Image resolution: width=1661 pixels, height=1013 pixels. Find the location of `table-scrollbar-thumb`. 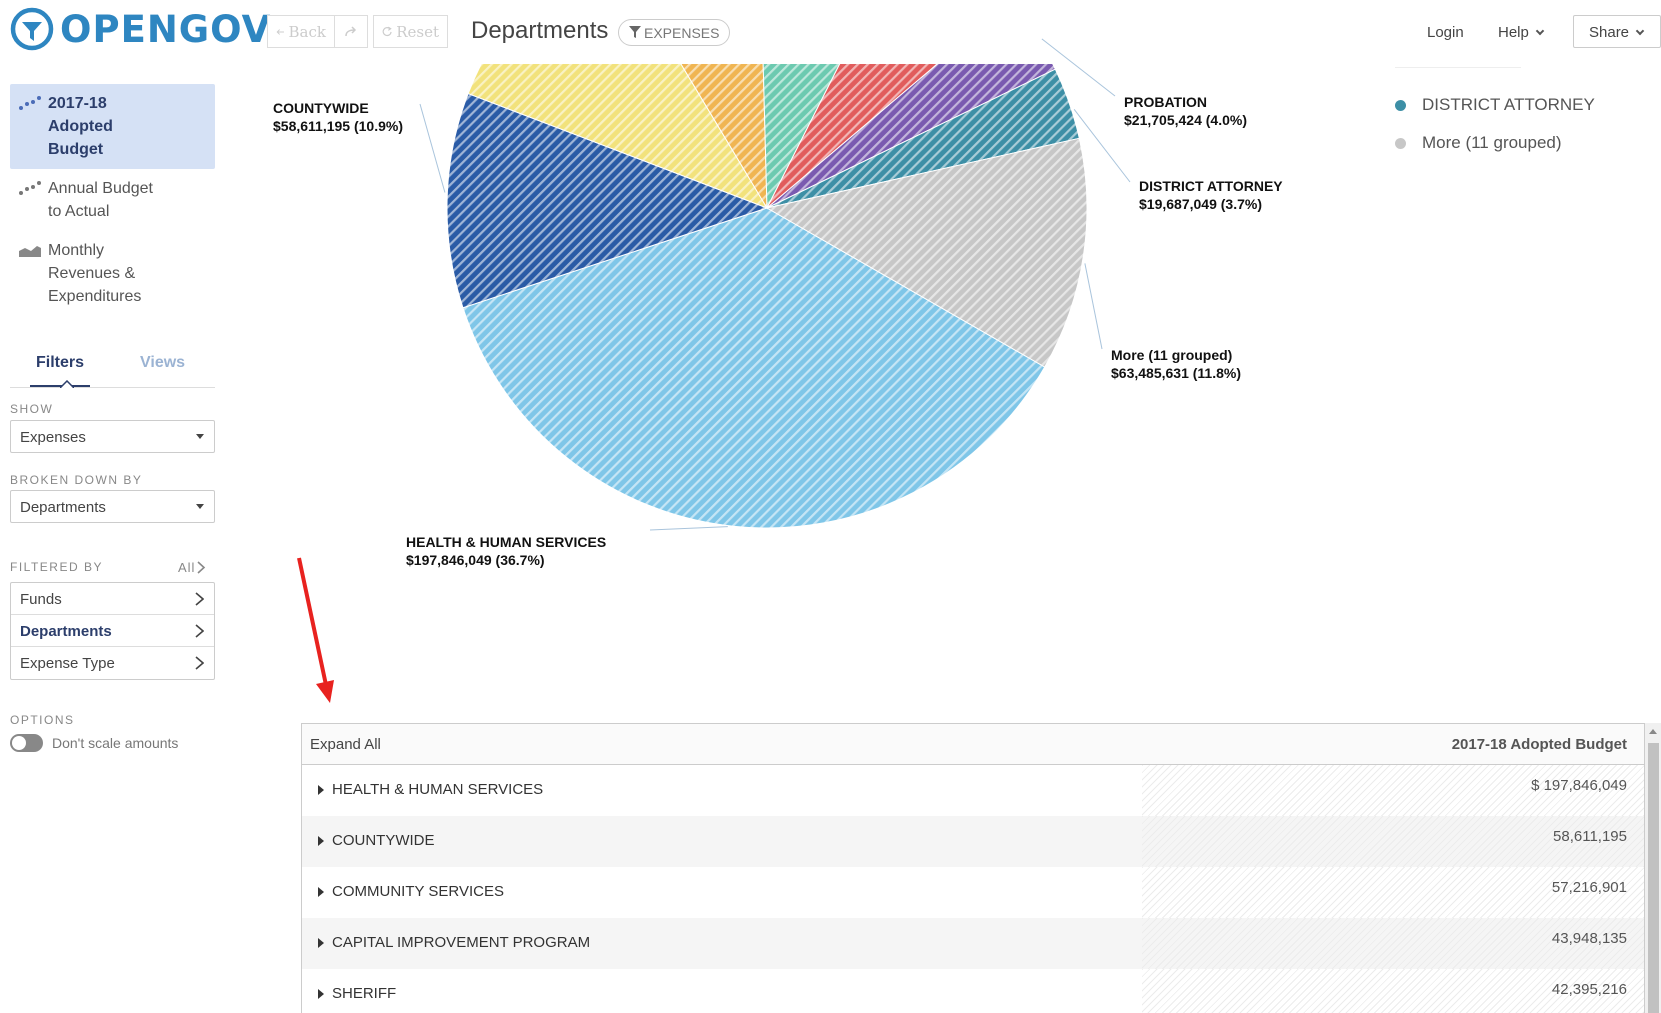

table-scrollbar-thumb is located at coordinates (1653, 878).